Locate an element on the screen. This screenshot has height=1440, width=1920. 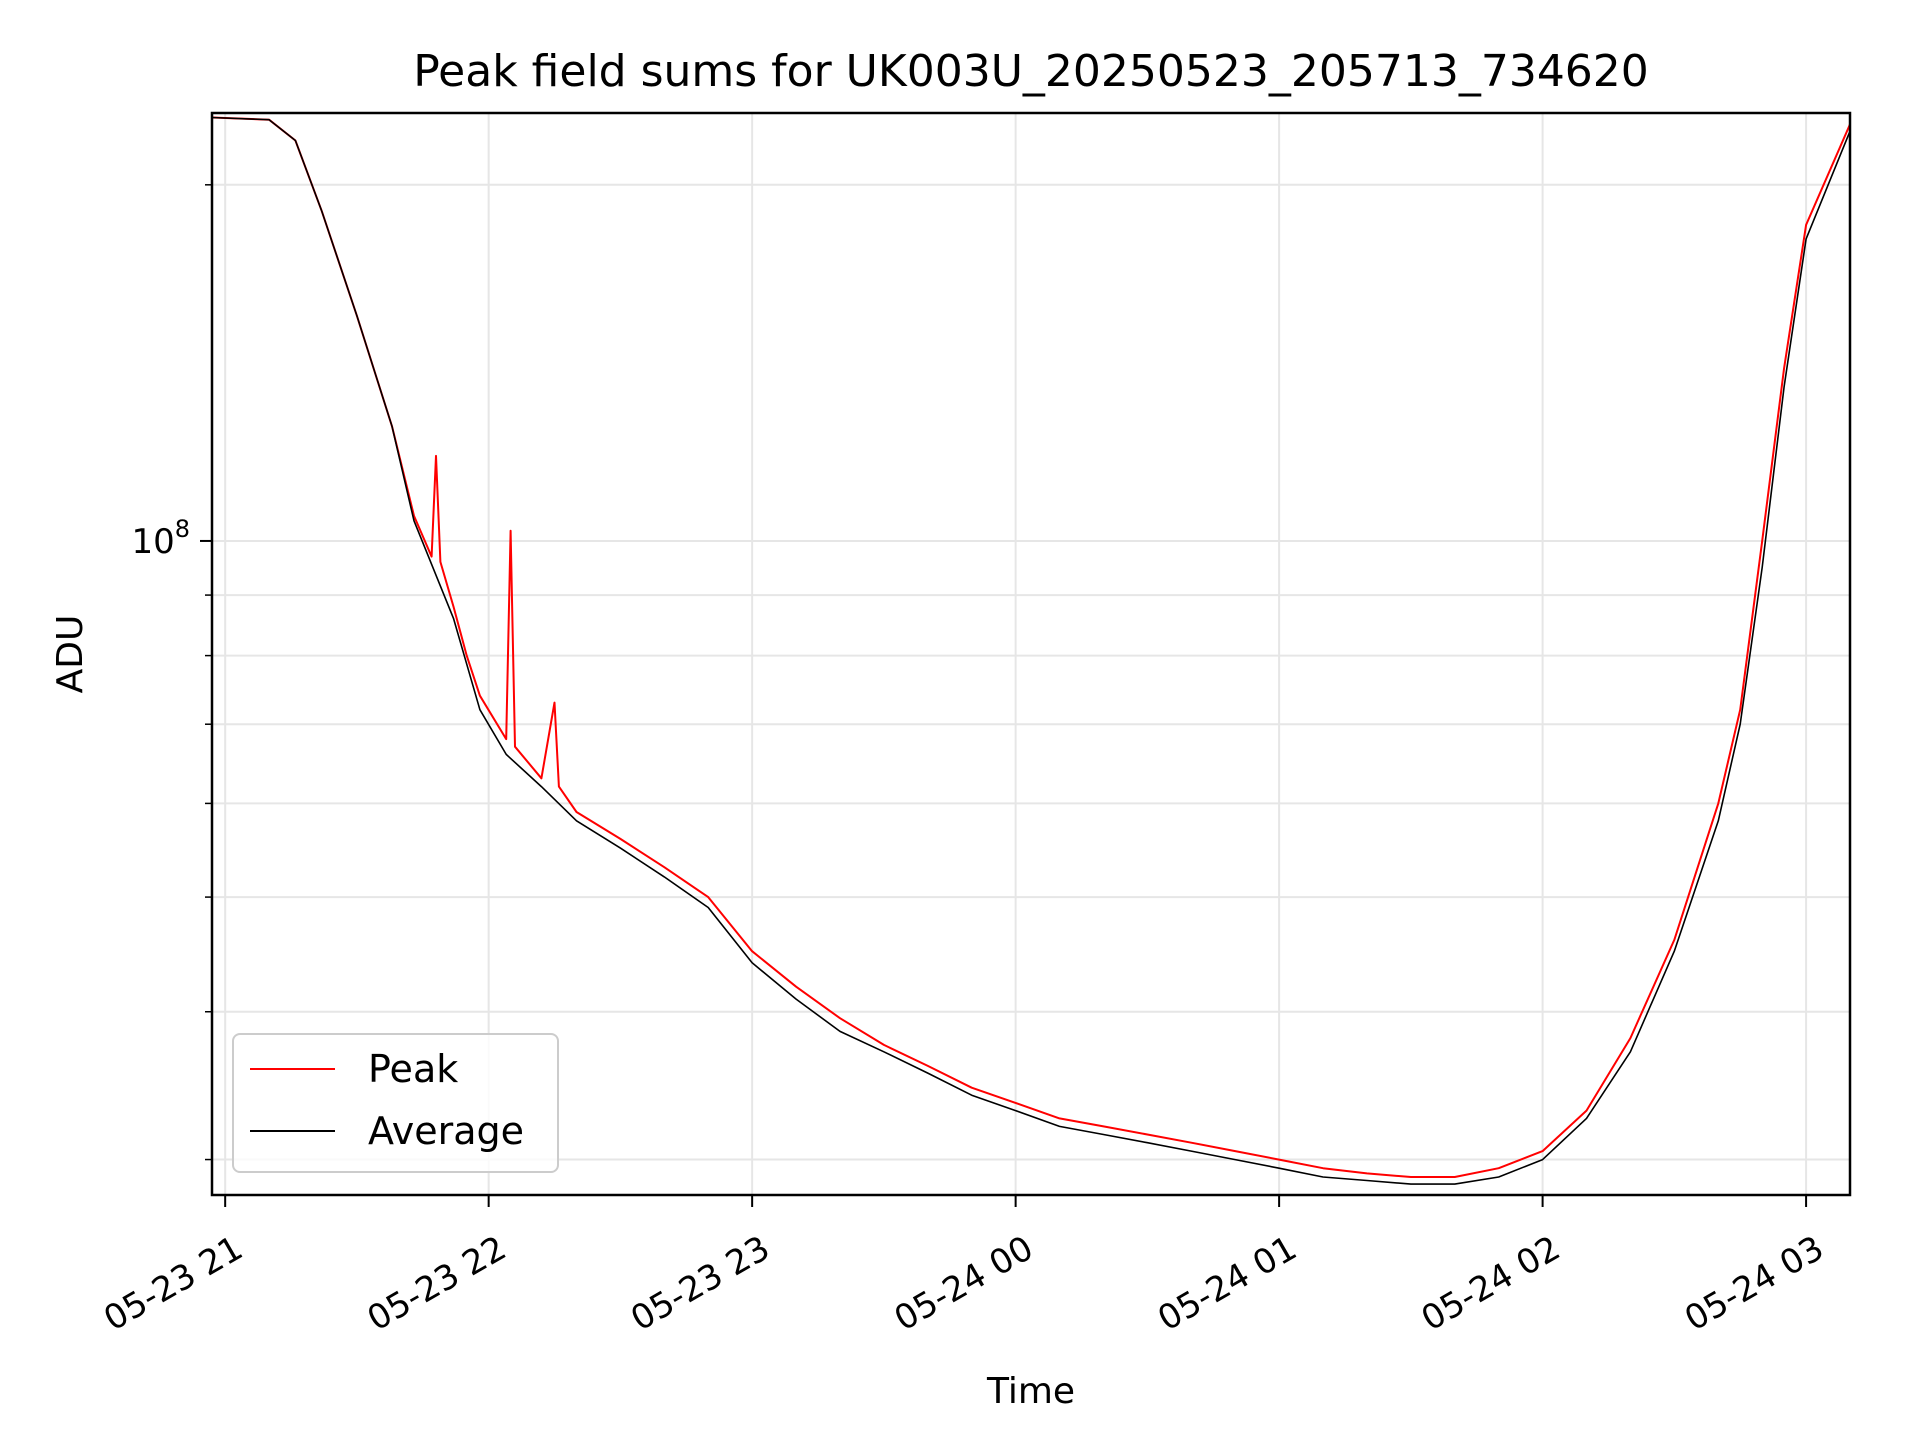
x-axis-label: Time is located at coordinates (1030, 1391).